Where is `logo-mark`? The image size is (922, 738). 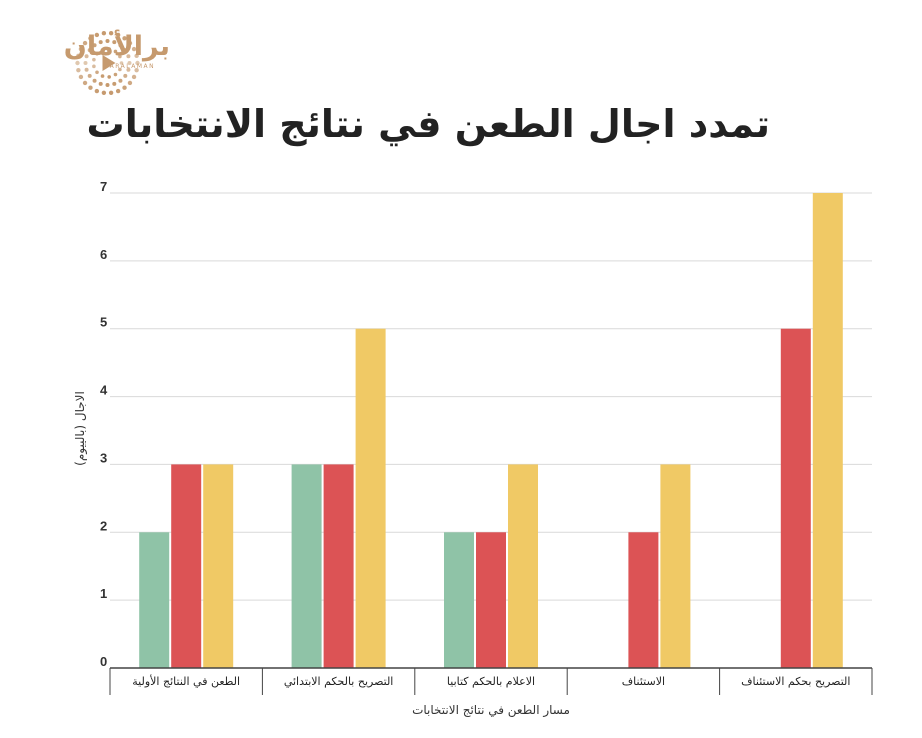
logo-mark is located at coordinates (107, 63).